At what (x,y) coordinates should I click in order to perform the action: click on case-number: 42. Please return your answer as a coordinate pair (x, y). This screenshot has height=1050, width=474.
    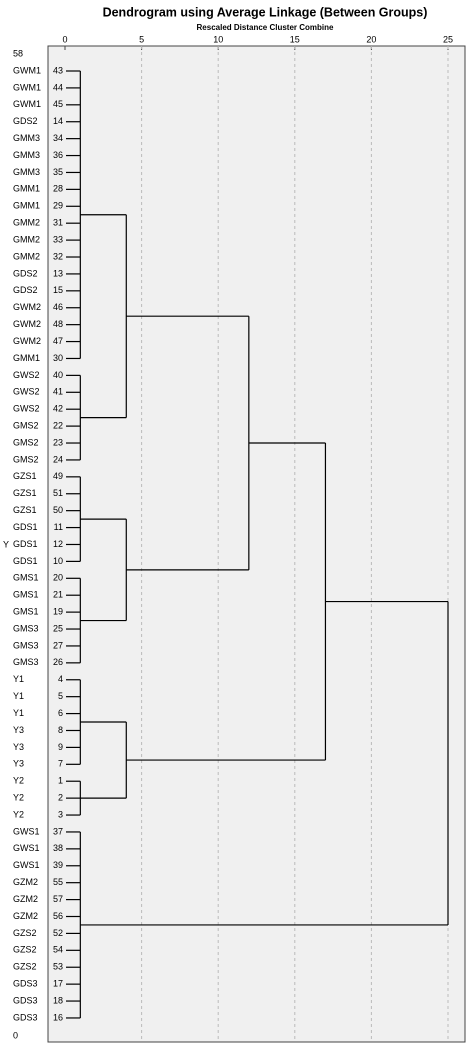
    Looking at the image, I should click on (58, 409).